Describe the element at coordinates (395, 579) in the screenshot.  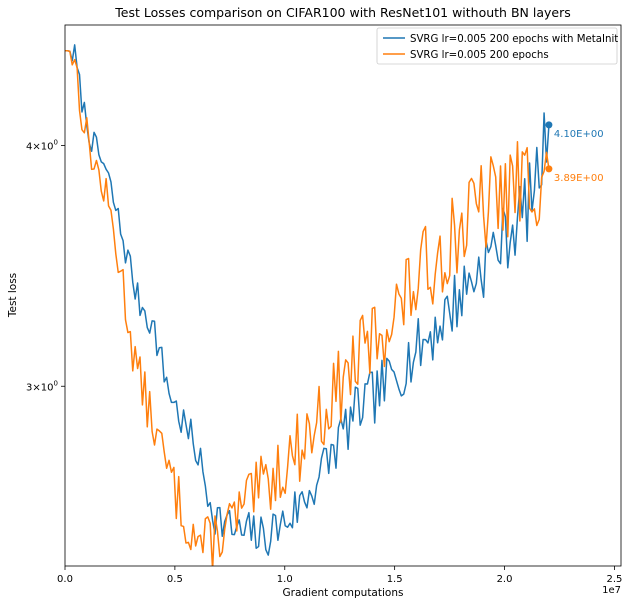
I see `x-tick-label: 1.5` at that location.